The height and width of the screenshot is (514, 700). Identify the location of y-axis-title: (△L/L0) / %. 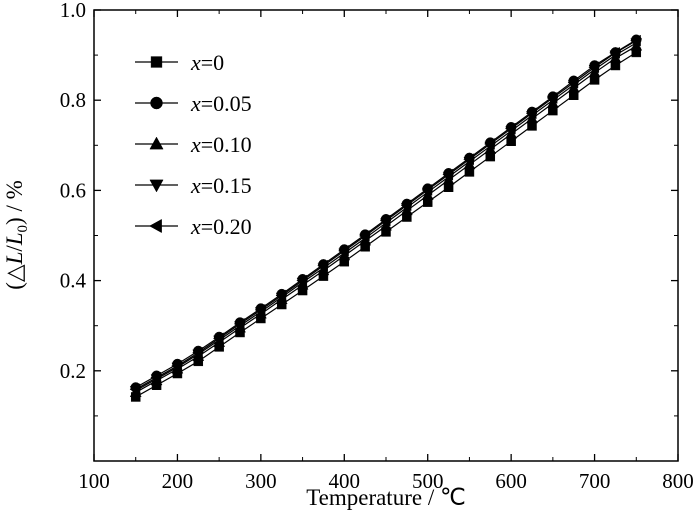
(16, 235).